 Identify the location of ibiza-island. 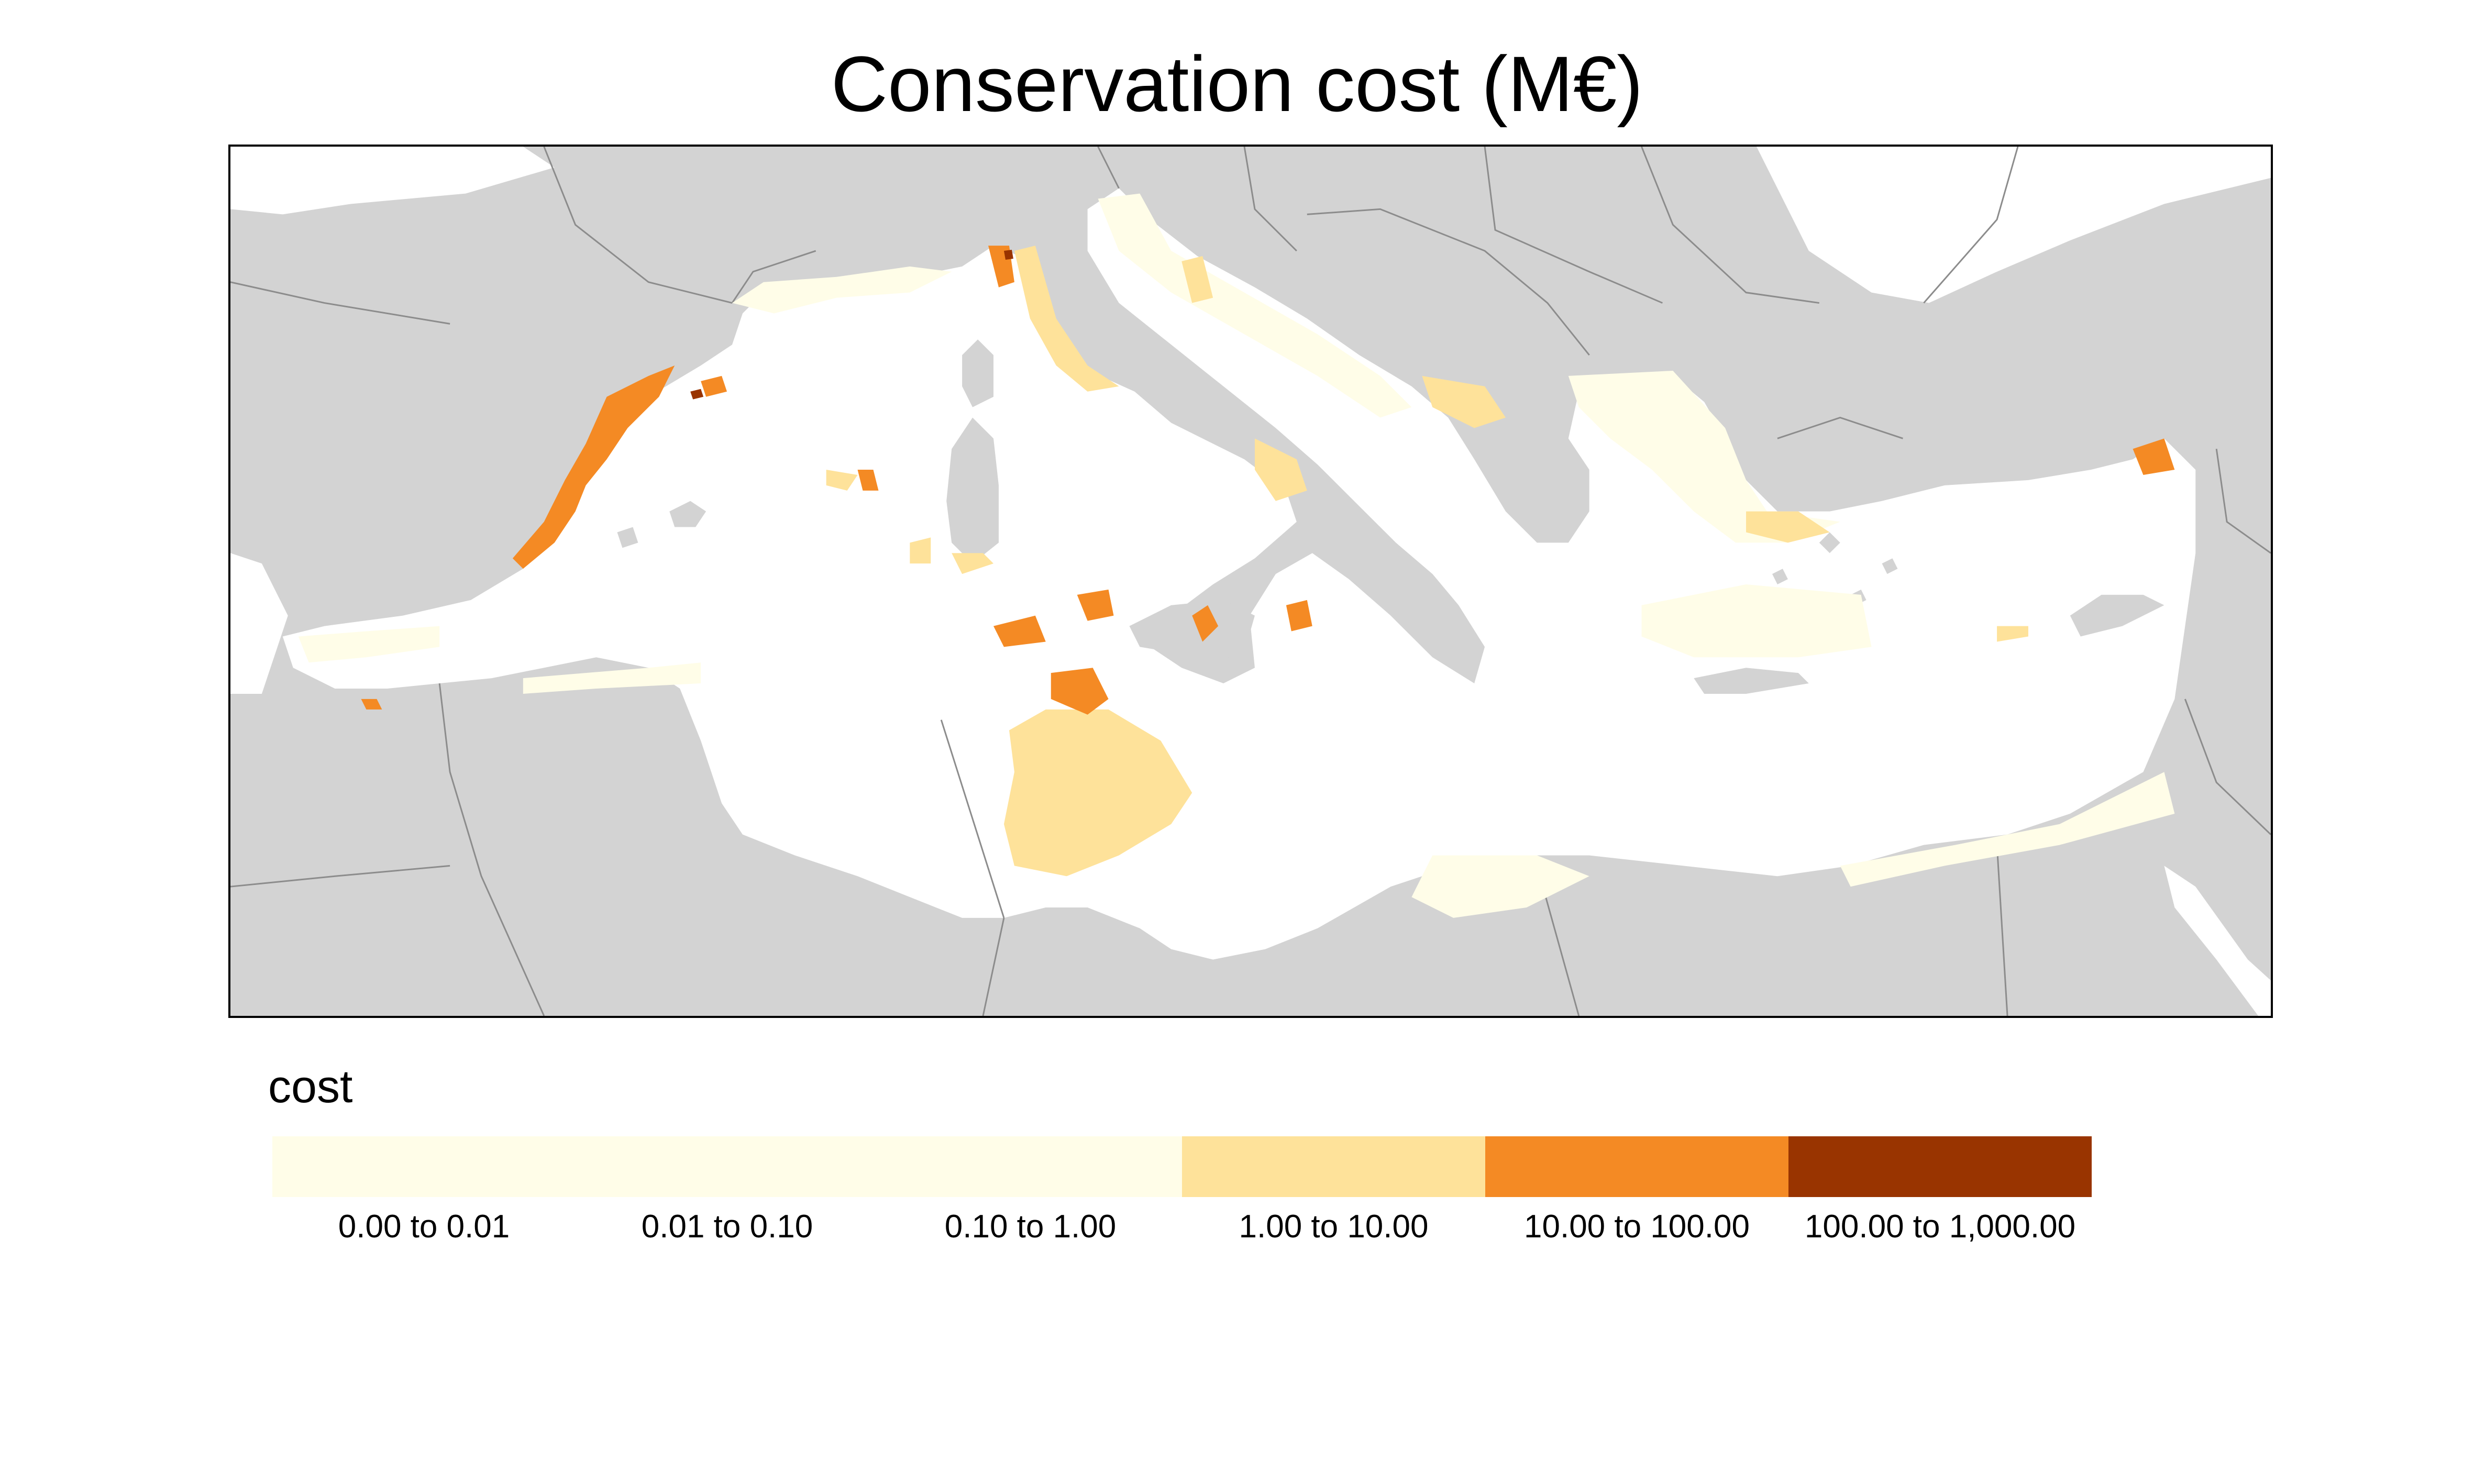
(627, 537).